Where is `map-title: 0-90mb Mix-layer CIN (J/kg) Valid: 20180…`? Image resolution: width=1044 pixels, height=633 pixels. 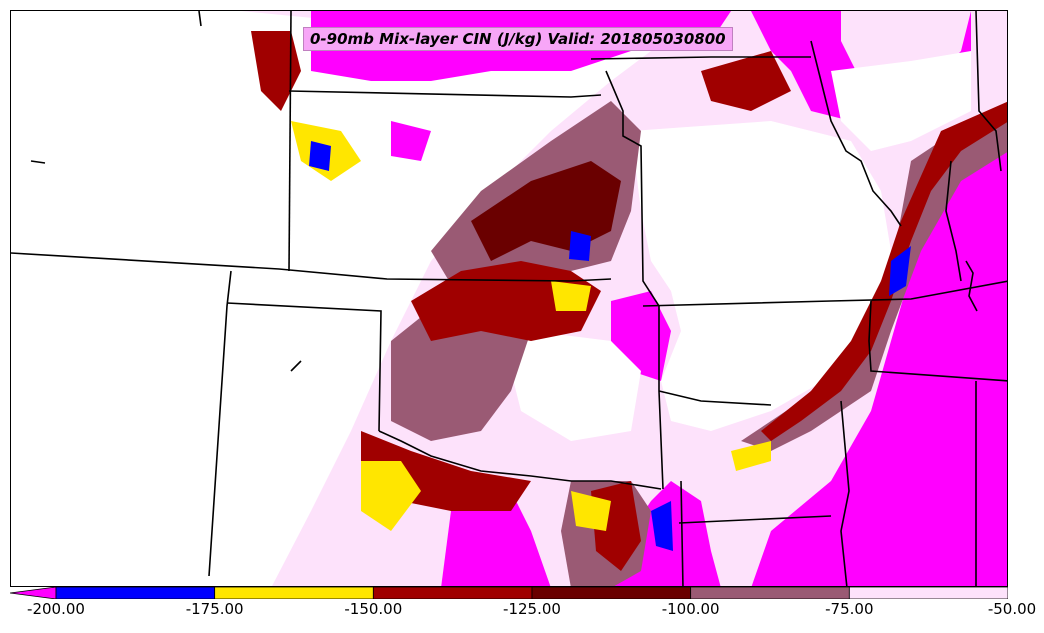 map-title: 0-90mb Mix-layer CIN (J/kg) Valid: 20180… is located at coordinates (518, 39).